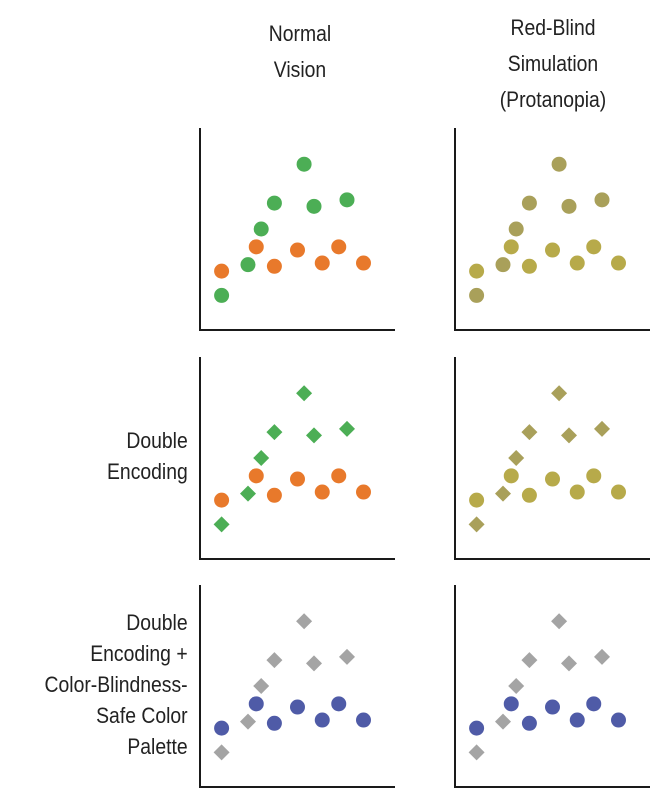 The width and height of the screenshot is (658, 808). I want to click on column-title-line: Simulation, so click(553, 63).